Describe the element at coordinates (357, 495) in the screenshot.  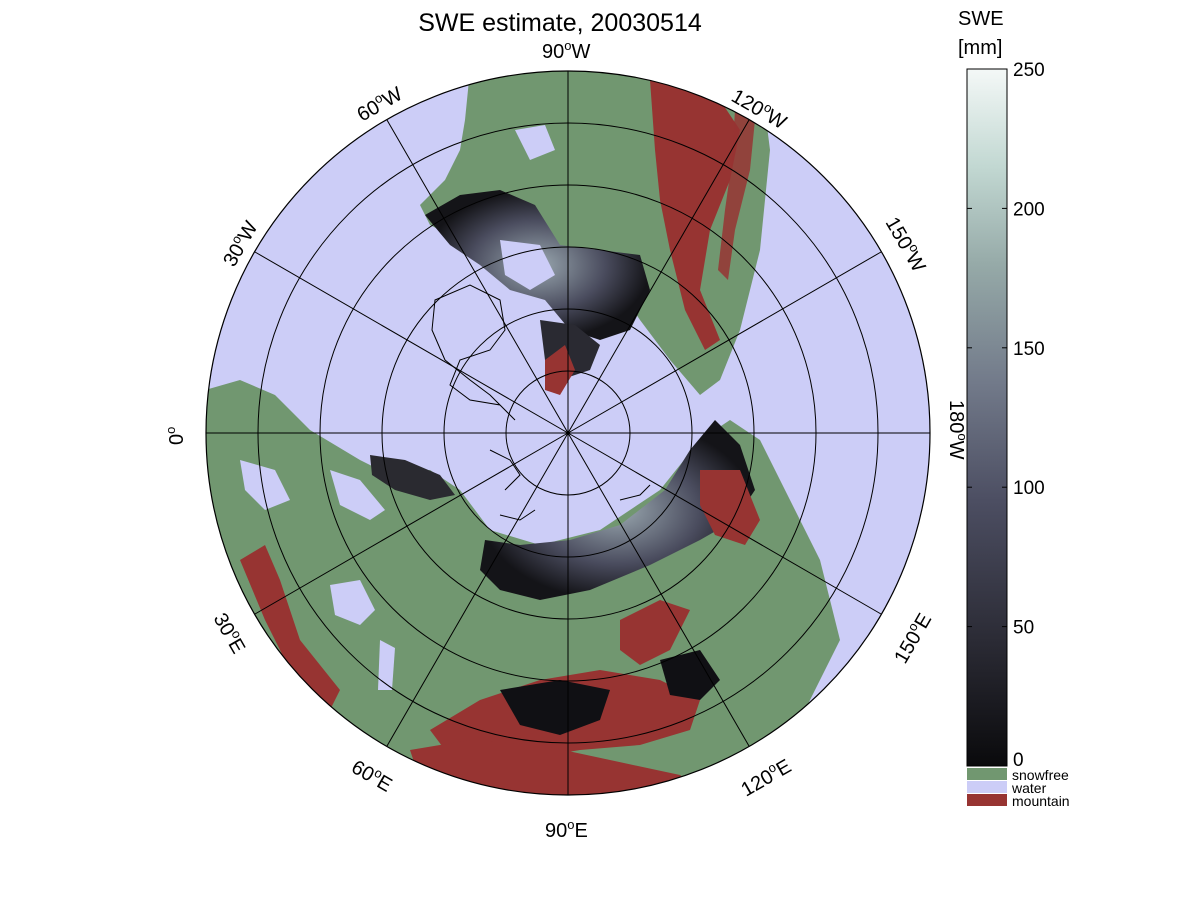
I see `water-baltic` at that location.